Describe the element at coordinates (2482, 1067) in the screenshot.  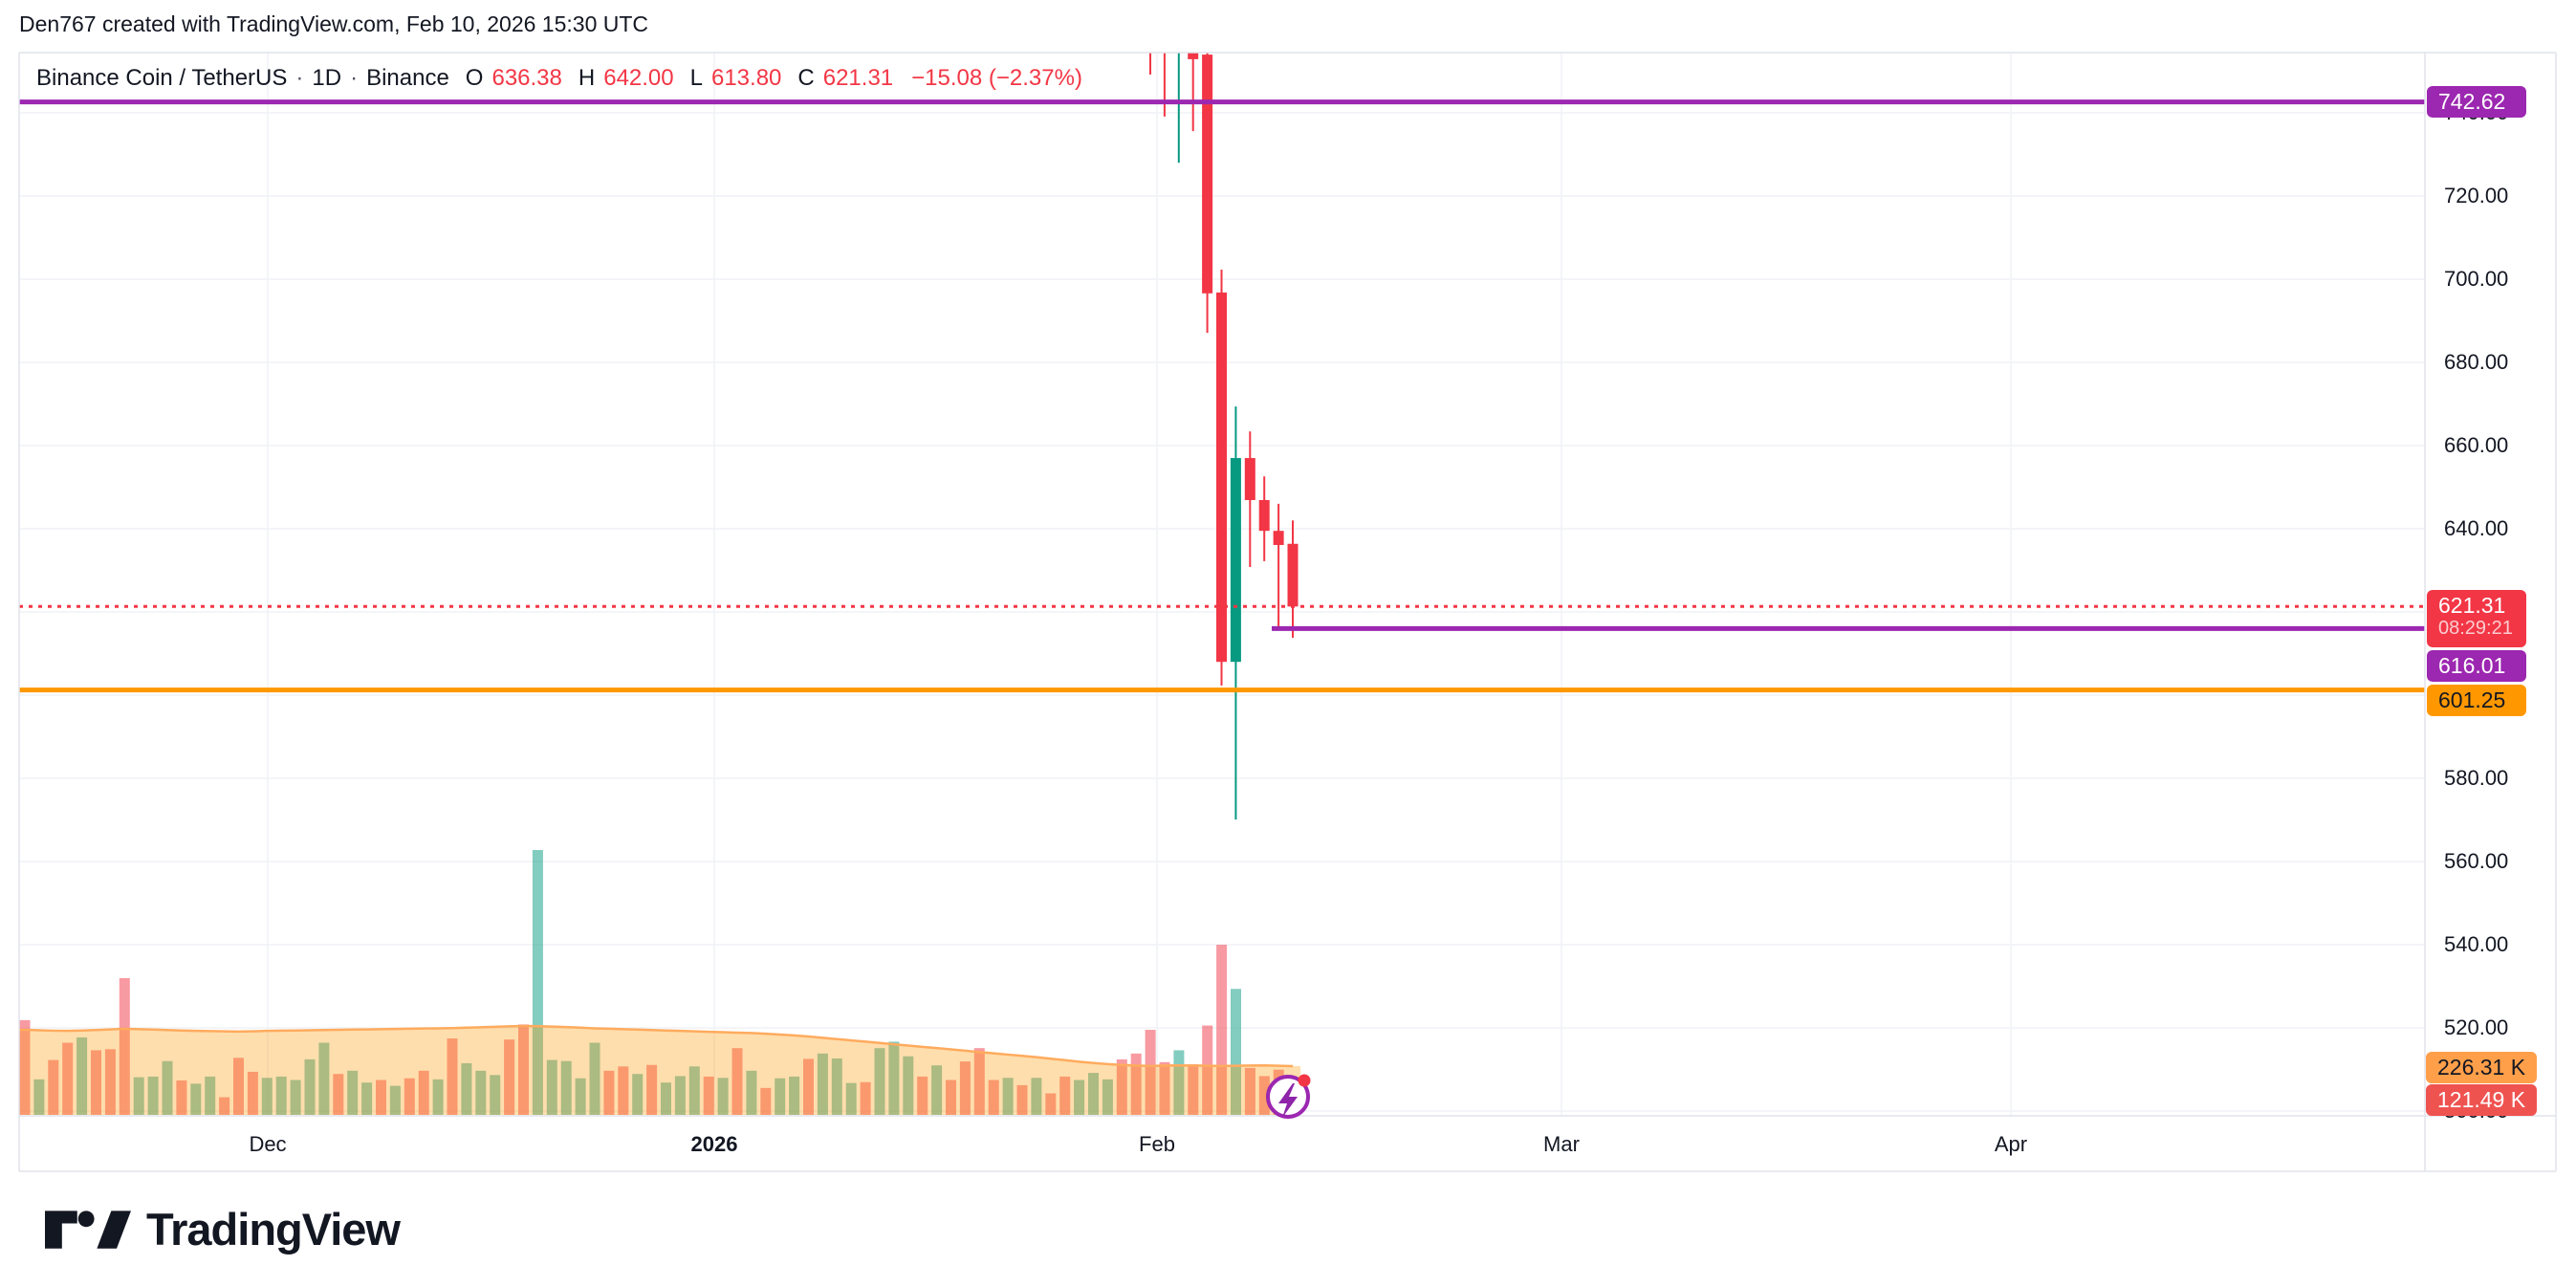
I see `volume-badge-226.31K: 226.31 K` at that location.